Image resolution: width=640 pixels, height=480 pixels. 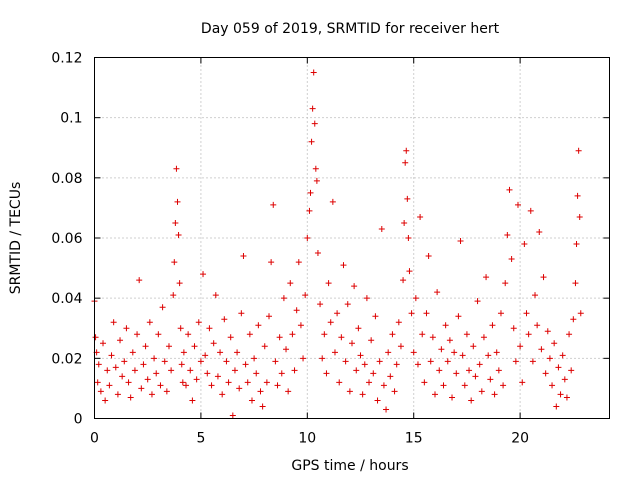 What do you see at coordinates (307, 439) in the screenshot?
I see `x-tick-label: 10` at bounding box center [307, 439].